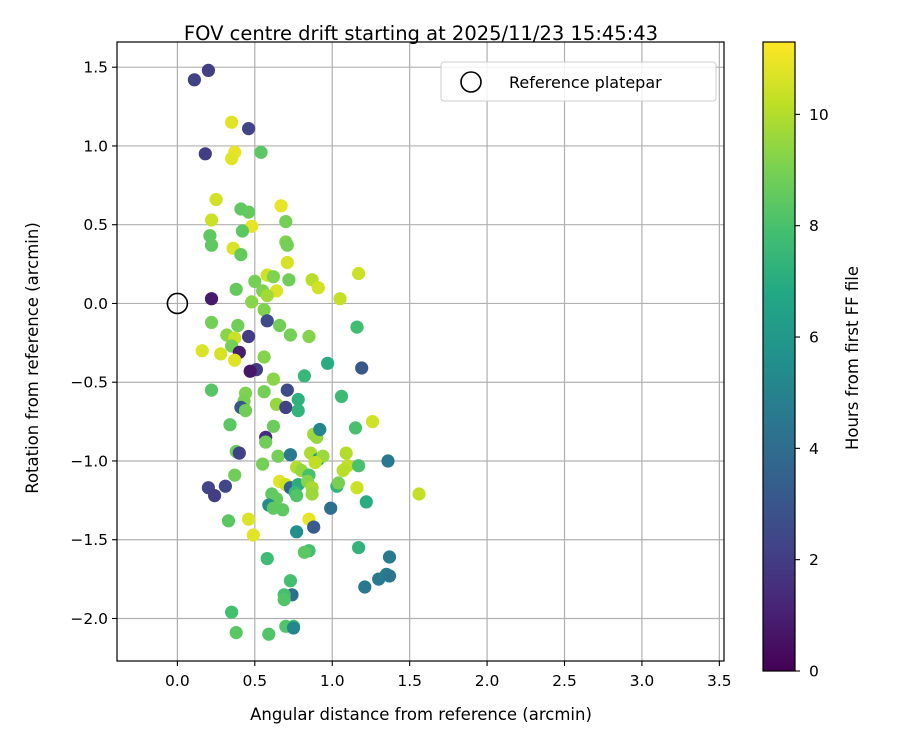  I want to click on y-tick-label: 1.0, so click(95, 146).